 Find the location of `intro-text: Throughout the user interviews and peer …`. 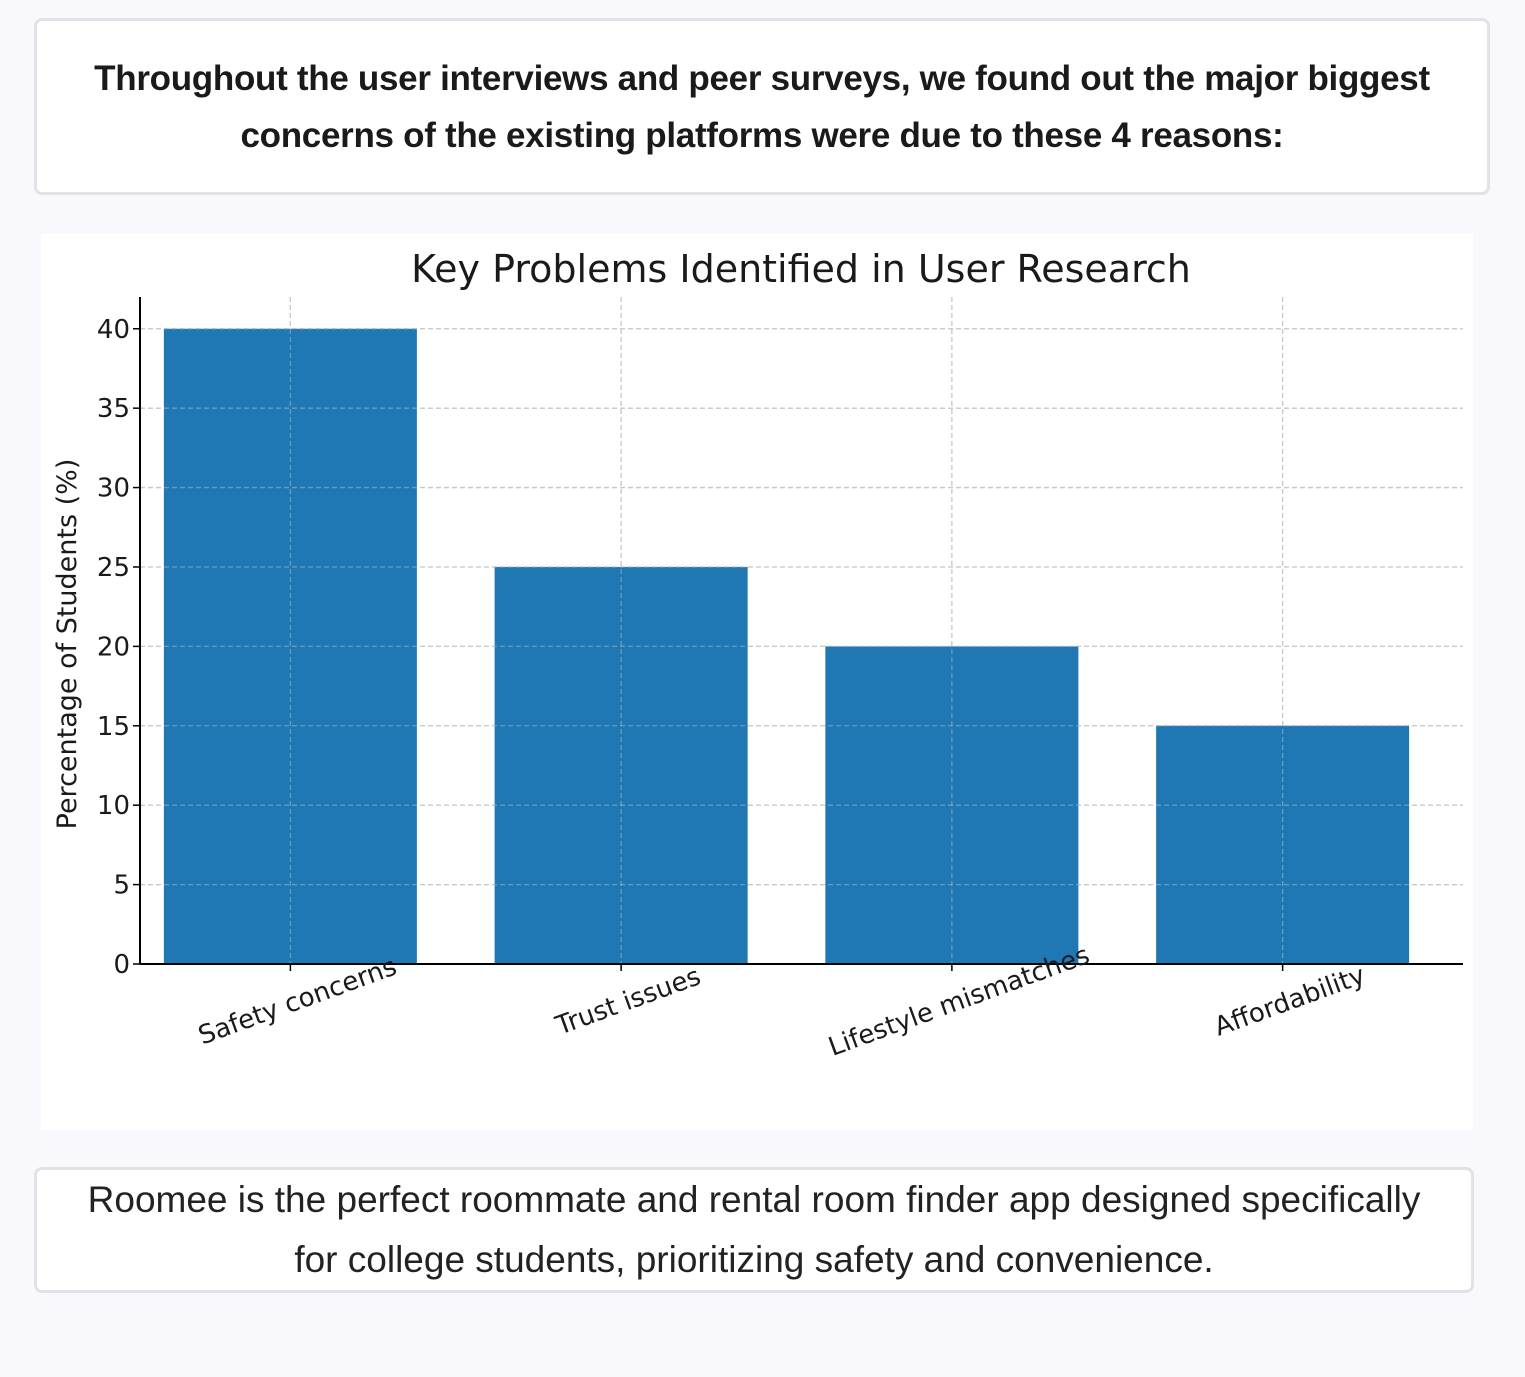

intro-text: Throughout the user interviews and peer … is located at coordinates (762, 106).